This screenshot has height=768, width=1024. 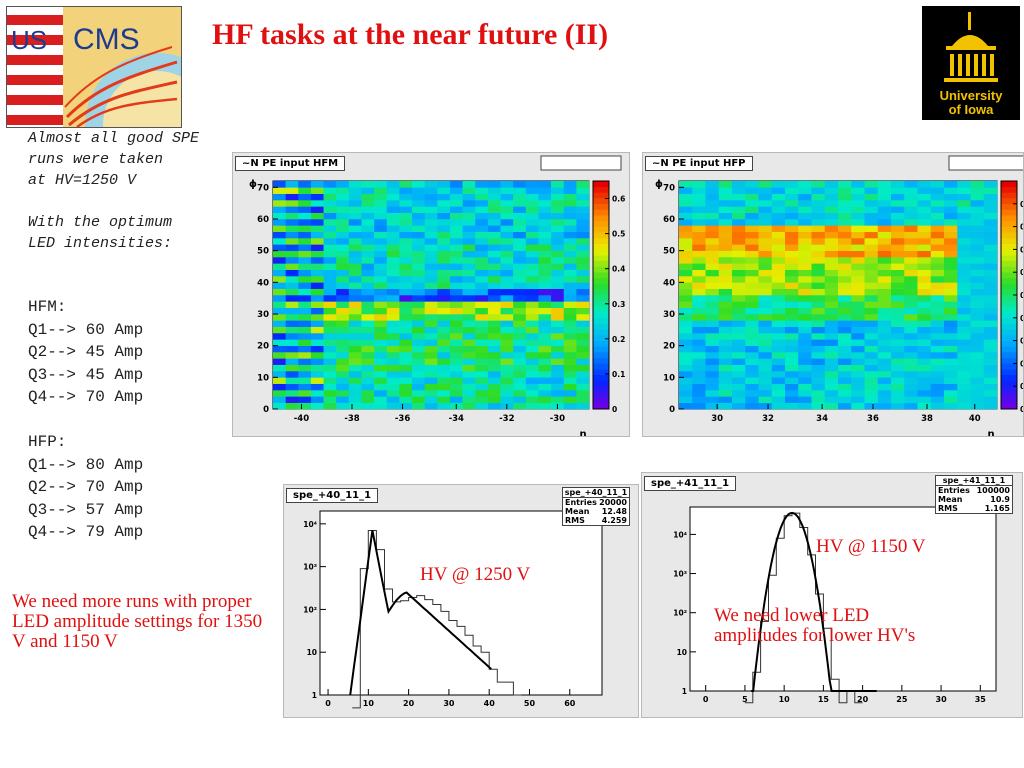 What do you see at coordinates (618, 269) in the screenshot?
I see `z-tick-label: 0.4` at bounding box center [618, 269].